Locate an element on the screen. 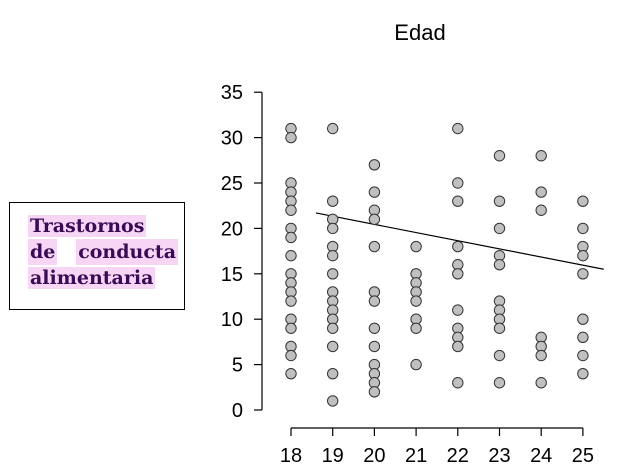  x-tick-label: 24 is located at coordinates (541, 456).